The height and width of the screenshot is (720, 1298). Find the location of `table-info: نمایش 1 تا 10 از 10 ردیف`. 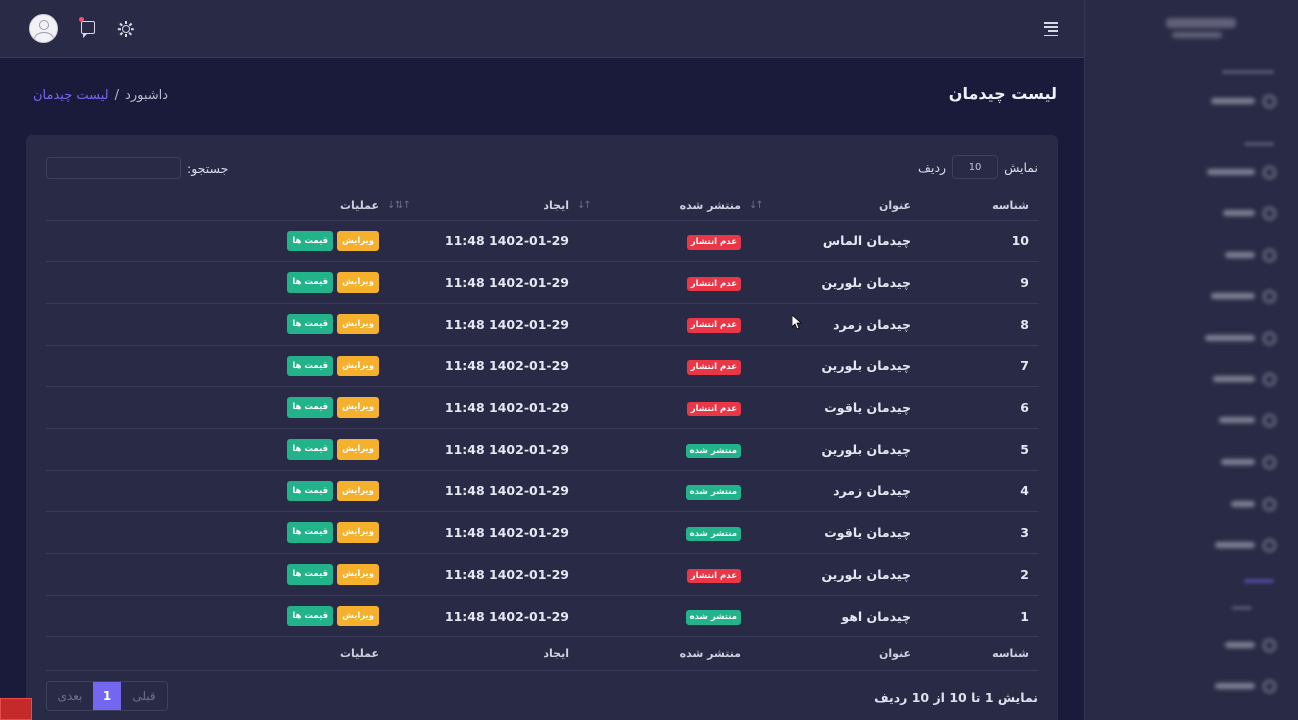

table-info: نمایش 1 تا 10 از 10 ردیف is located at coordinates (956, 697).